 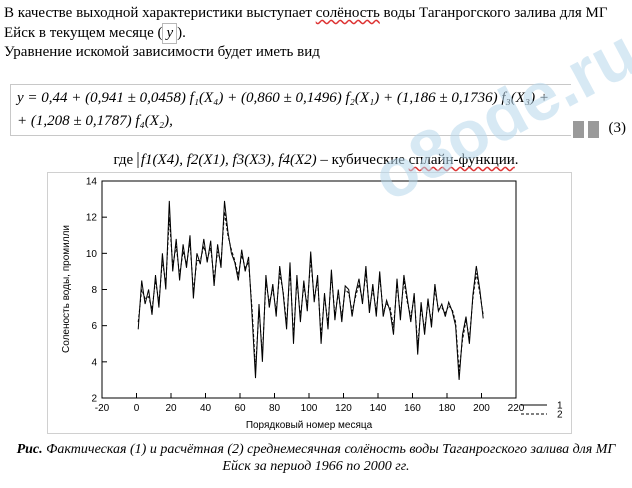 What do you see at coordinates (181, 33) in the screenshot?
I see `intro-text-end: ).` at bounding box center [181, 33].